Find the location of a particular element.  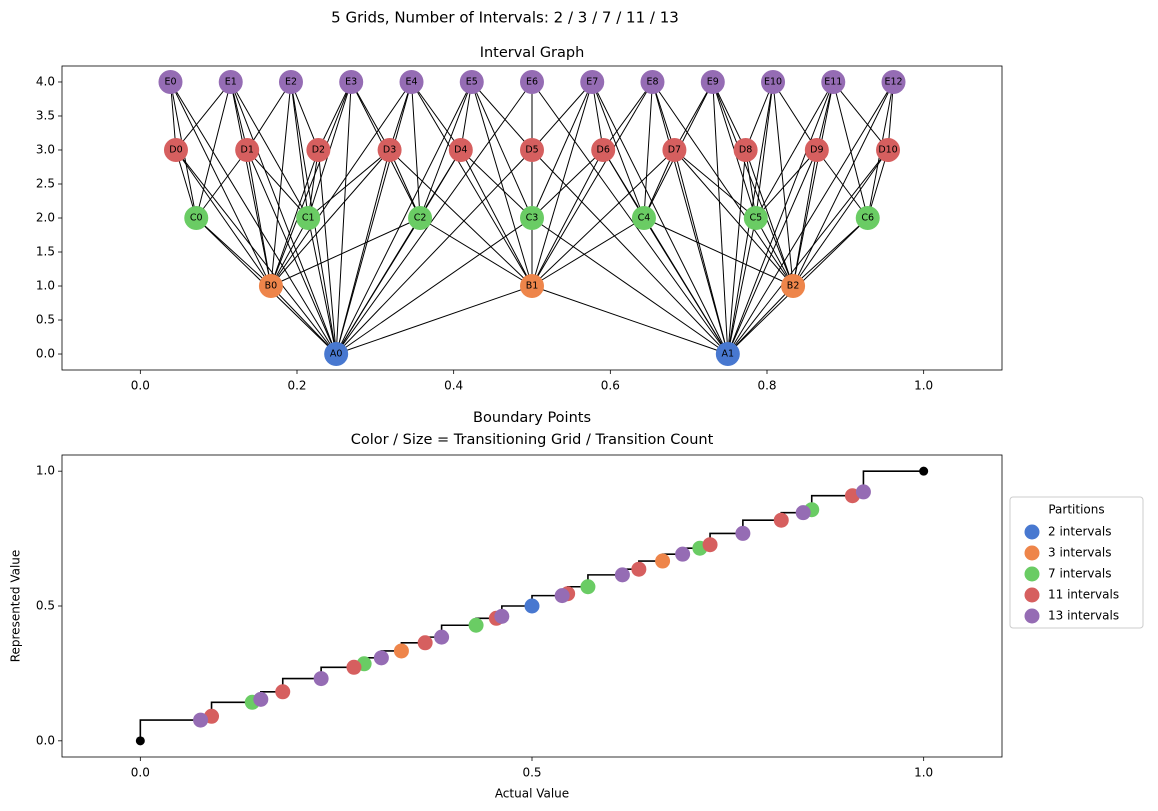

node-label: C0 is located at coordinates (196, 218).